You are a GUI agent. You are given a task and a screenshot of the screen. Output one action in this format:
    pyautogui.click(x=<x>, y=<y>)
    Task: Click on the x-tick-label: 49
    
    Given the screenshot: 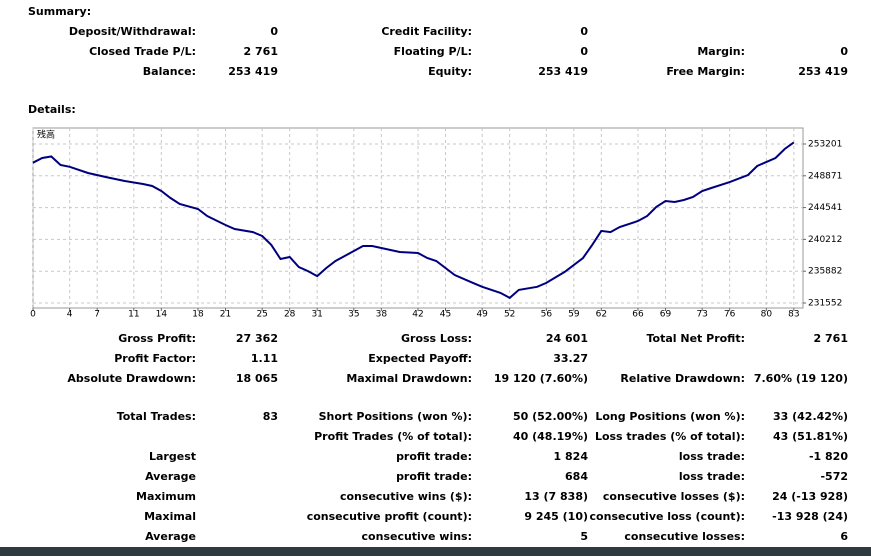 What is the action you would take?
    pyautogui.click(x=482, y=315)
    